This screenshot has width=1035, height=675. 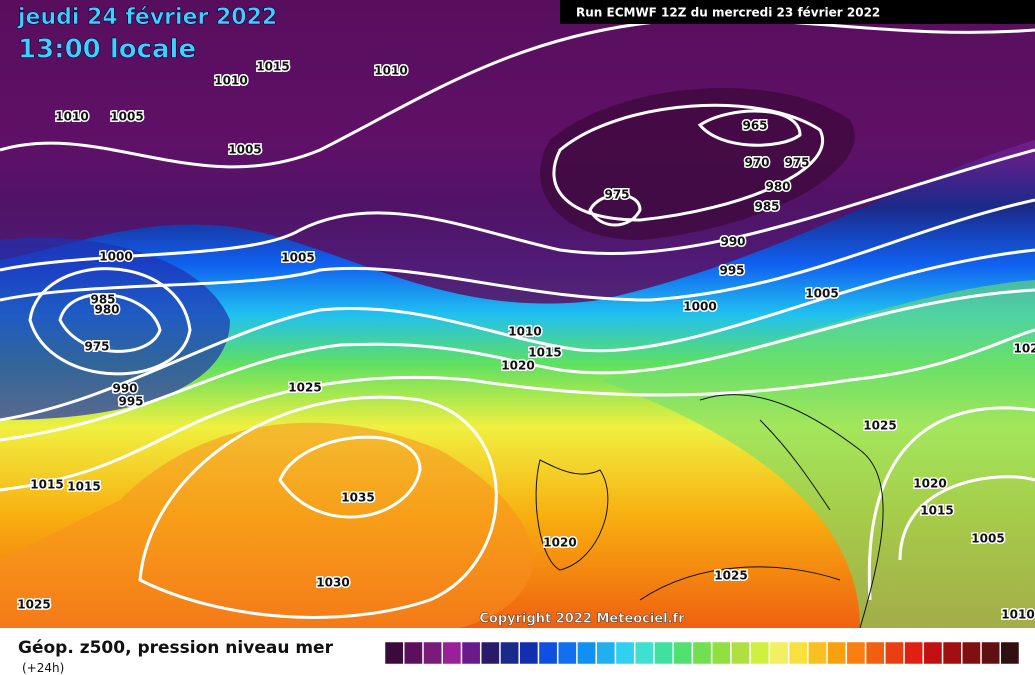 I want to click on coastlines, so click(x=709, y=511).